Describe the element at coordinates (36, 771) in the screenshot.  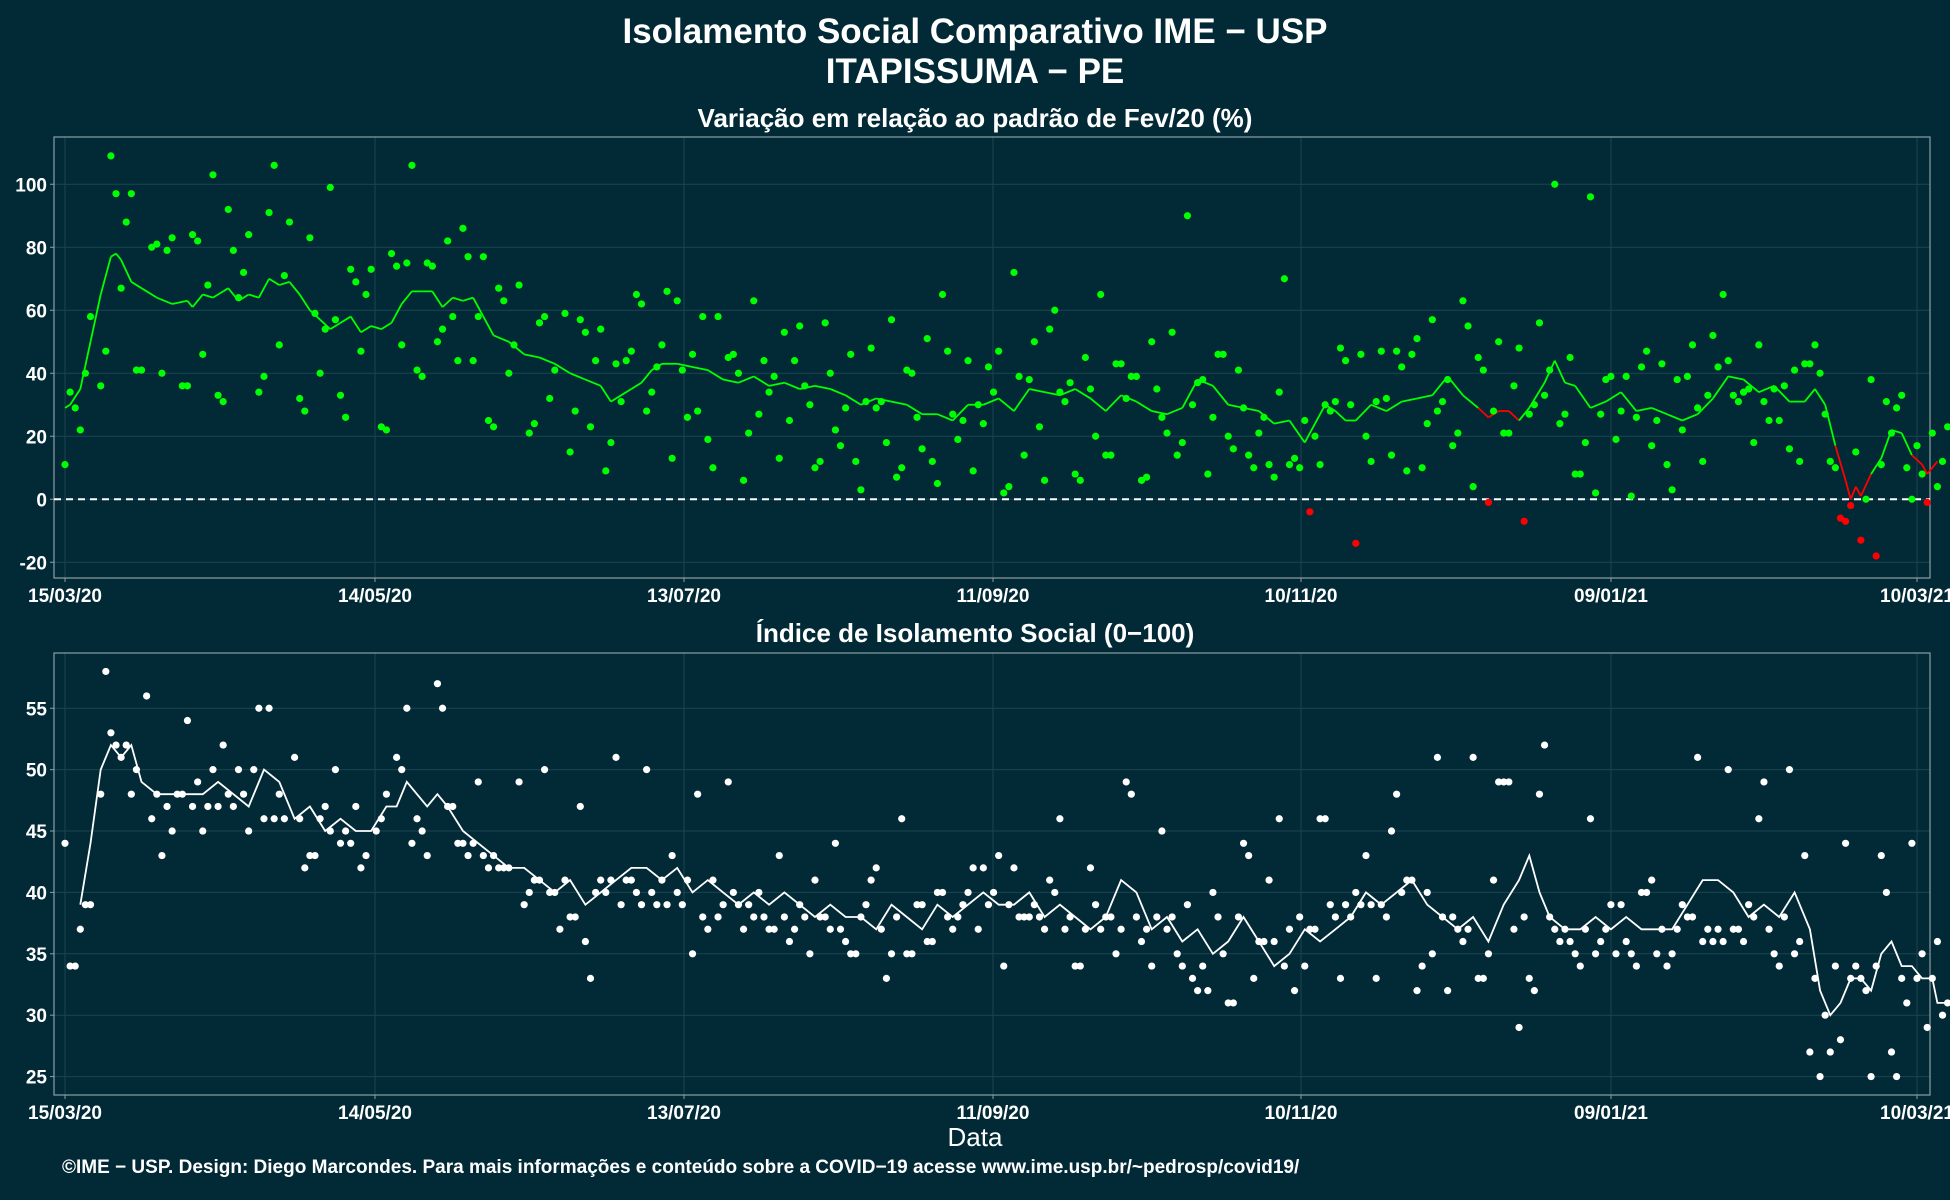
I see `y-tick-label: 50` at that location.